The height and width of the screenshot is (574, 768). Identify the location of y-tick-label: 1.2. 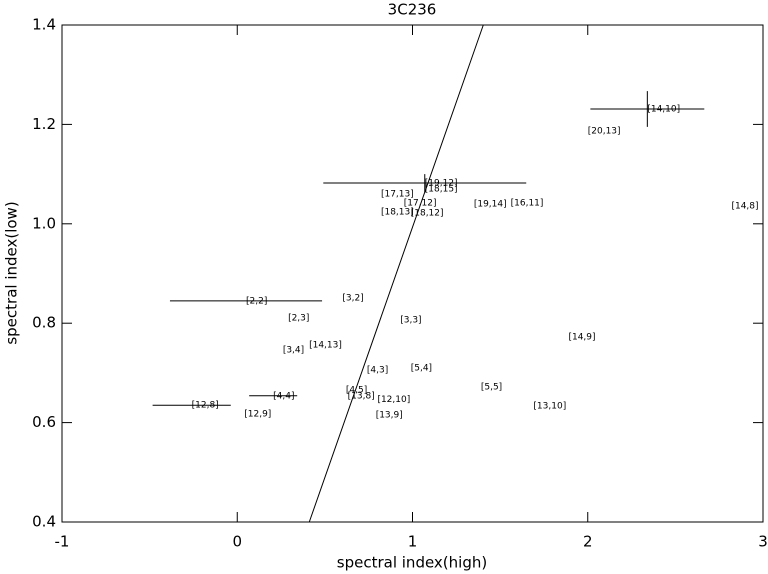
(44, 124).